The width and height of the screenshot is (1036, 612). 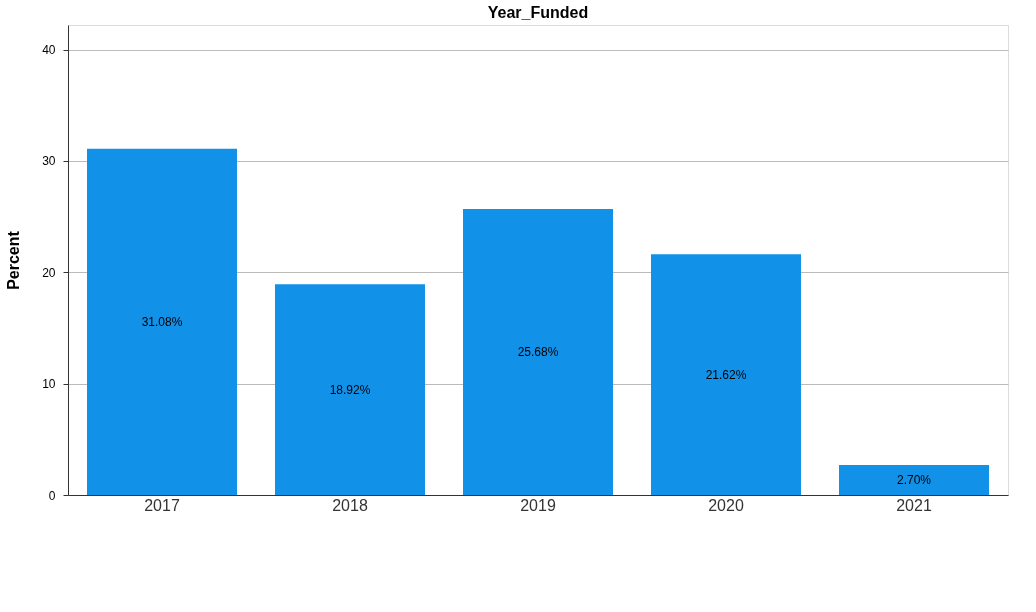 I want to click on data-label: 2.70%, so click(x=914, y=479).